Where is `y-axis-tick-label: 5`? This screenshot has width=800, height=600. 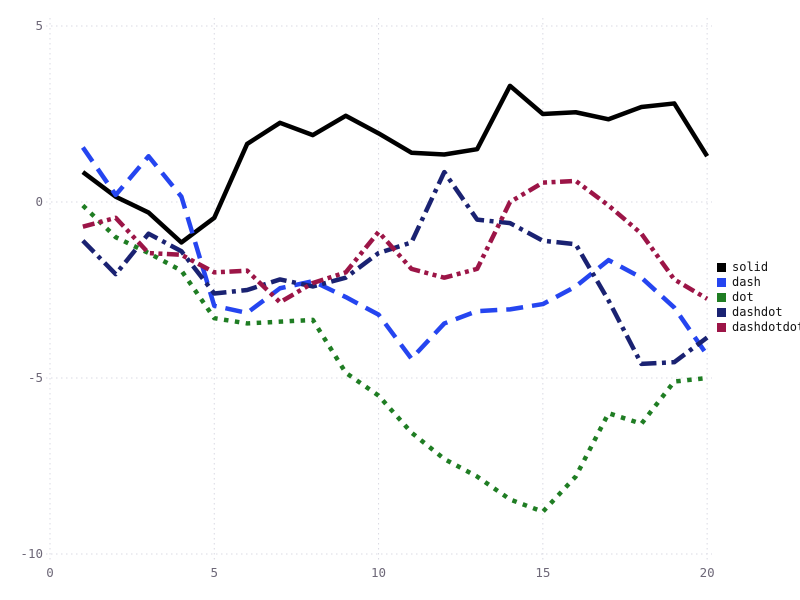 y-axis-tick-label: 5 is located at coordinates (39, 25).